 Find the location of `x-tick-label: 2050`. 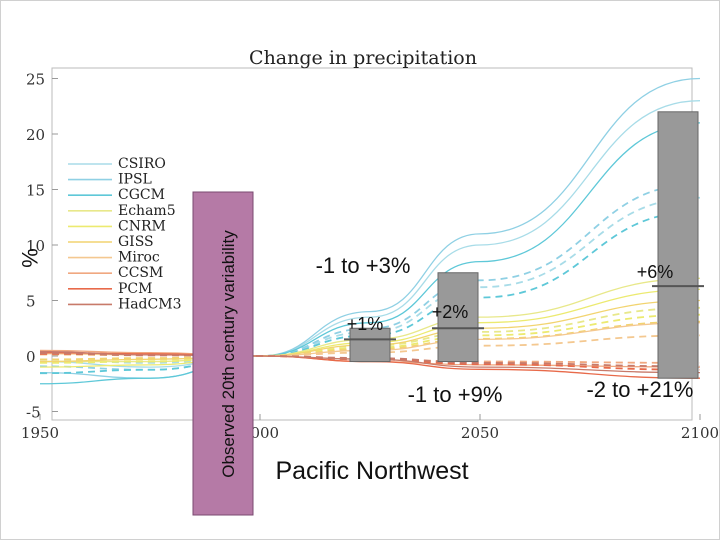

x-tick-label: 2050 is located at coordinates (480, 433).